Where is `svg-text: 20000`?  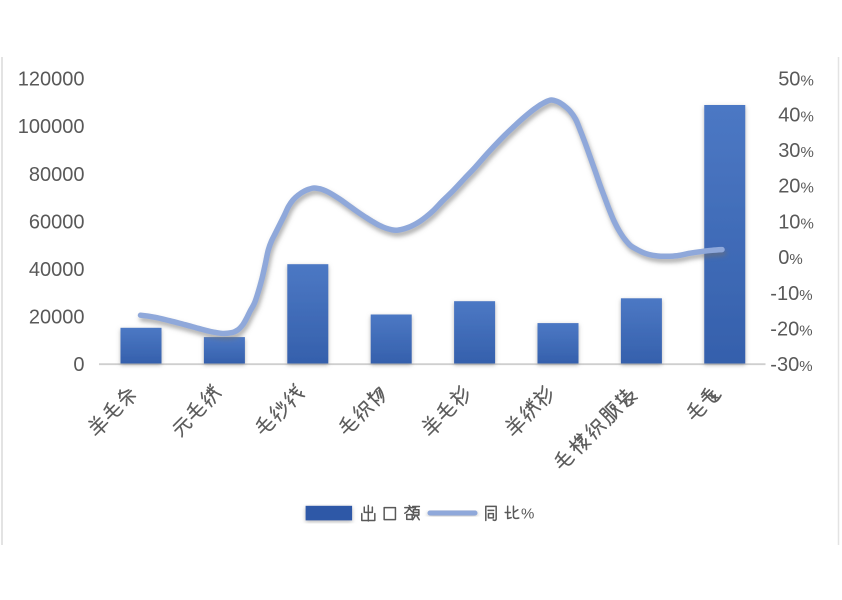 svg-text: 20000 is located at coordinates (57, 318).